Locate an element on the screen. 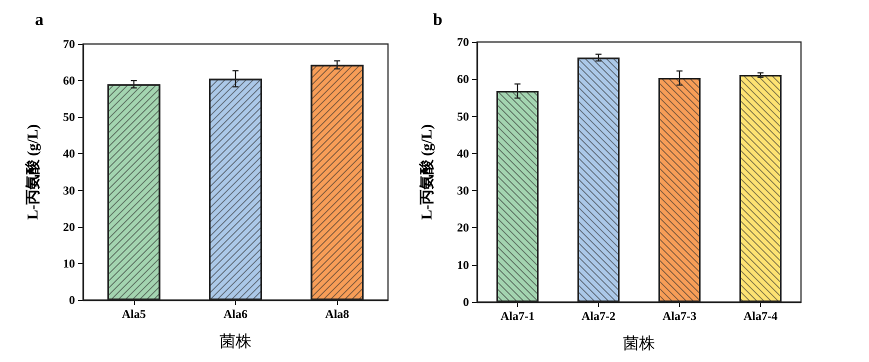 Image resolution: width=869 pixels, height=362 pixels. x-tick-label: Ala7-4 is located at coordinates (761, 316).